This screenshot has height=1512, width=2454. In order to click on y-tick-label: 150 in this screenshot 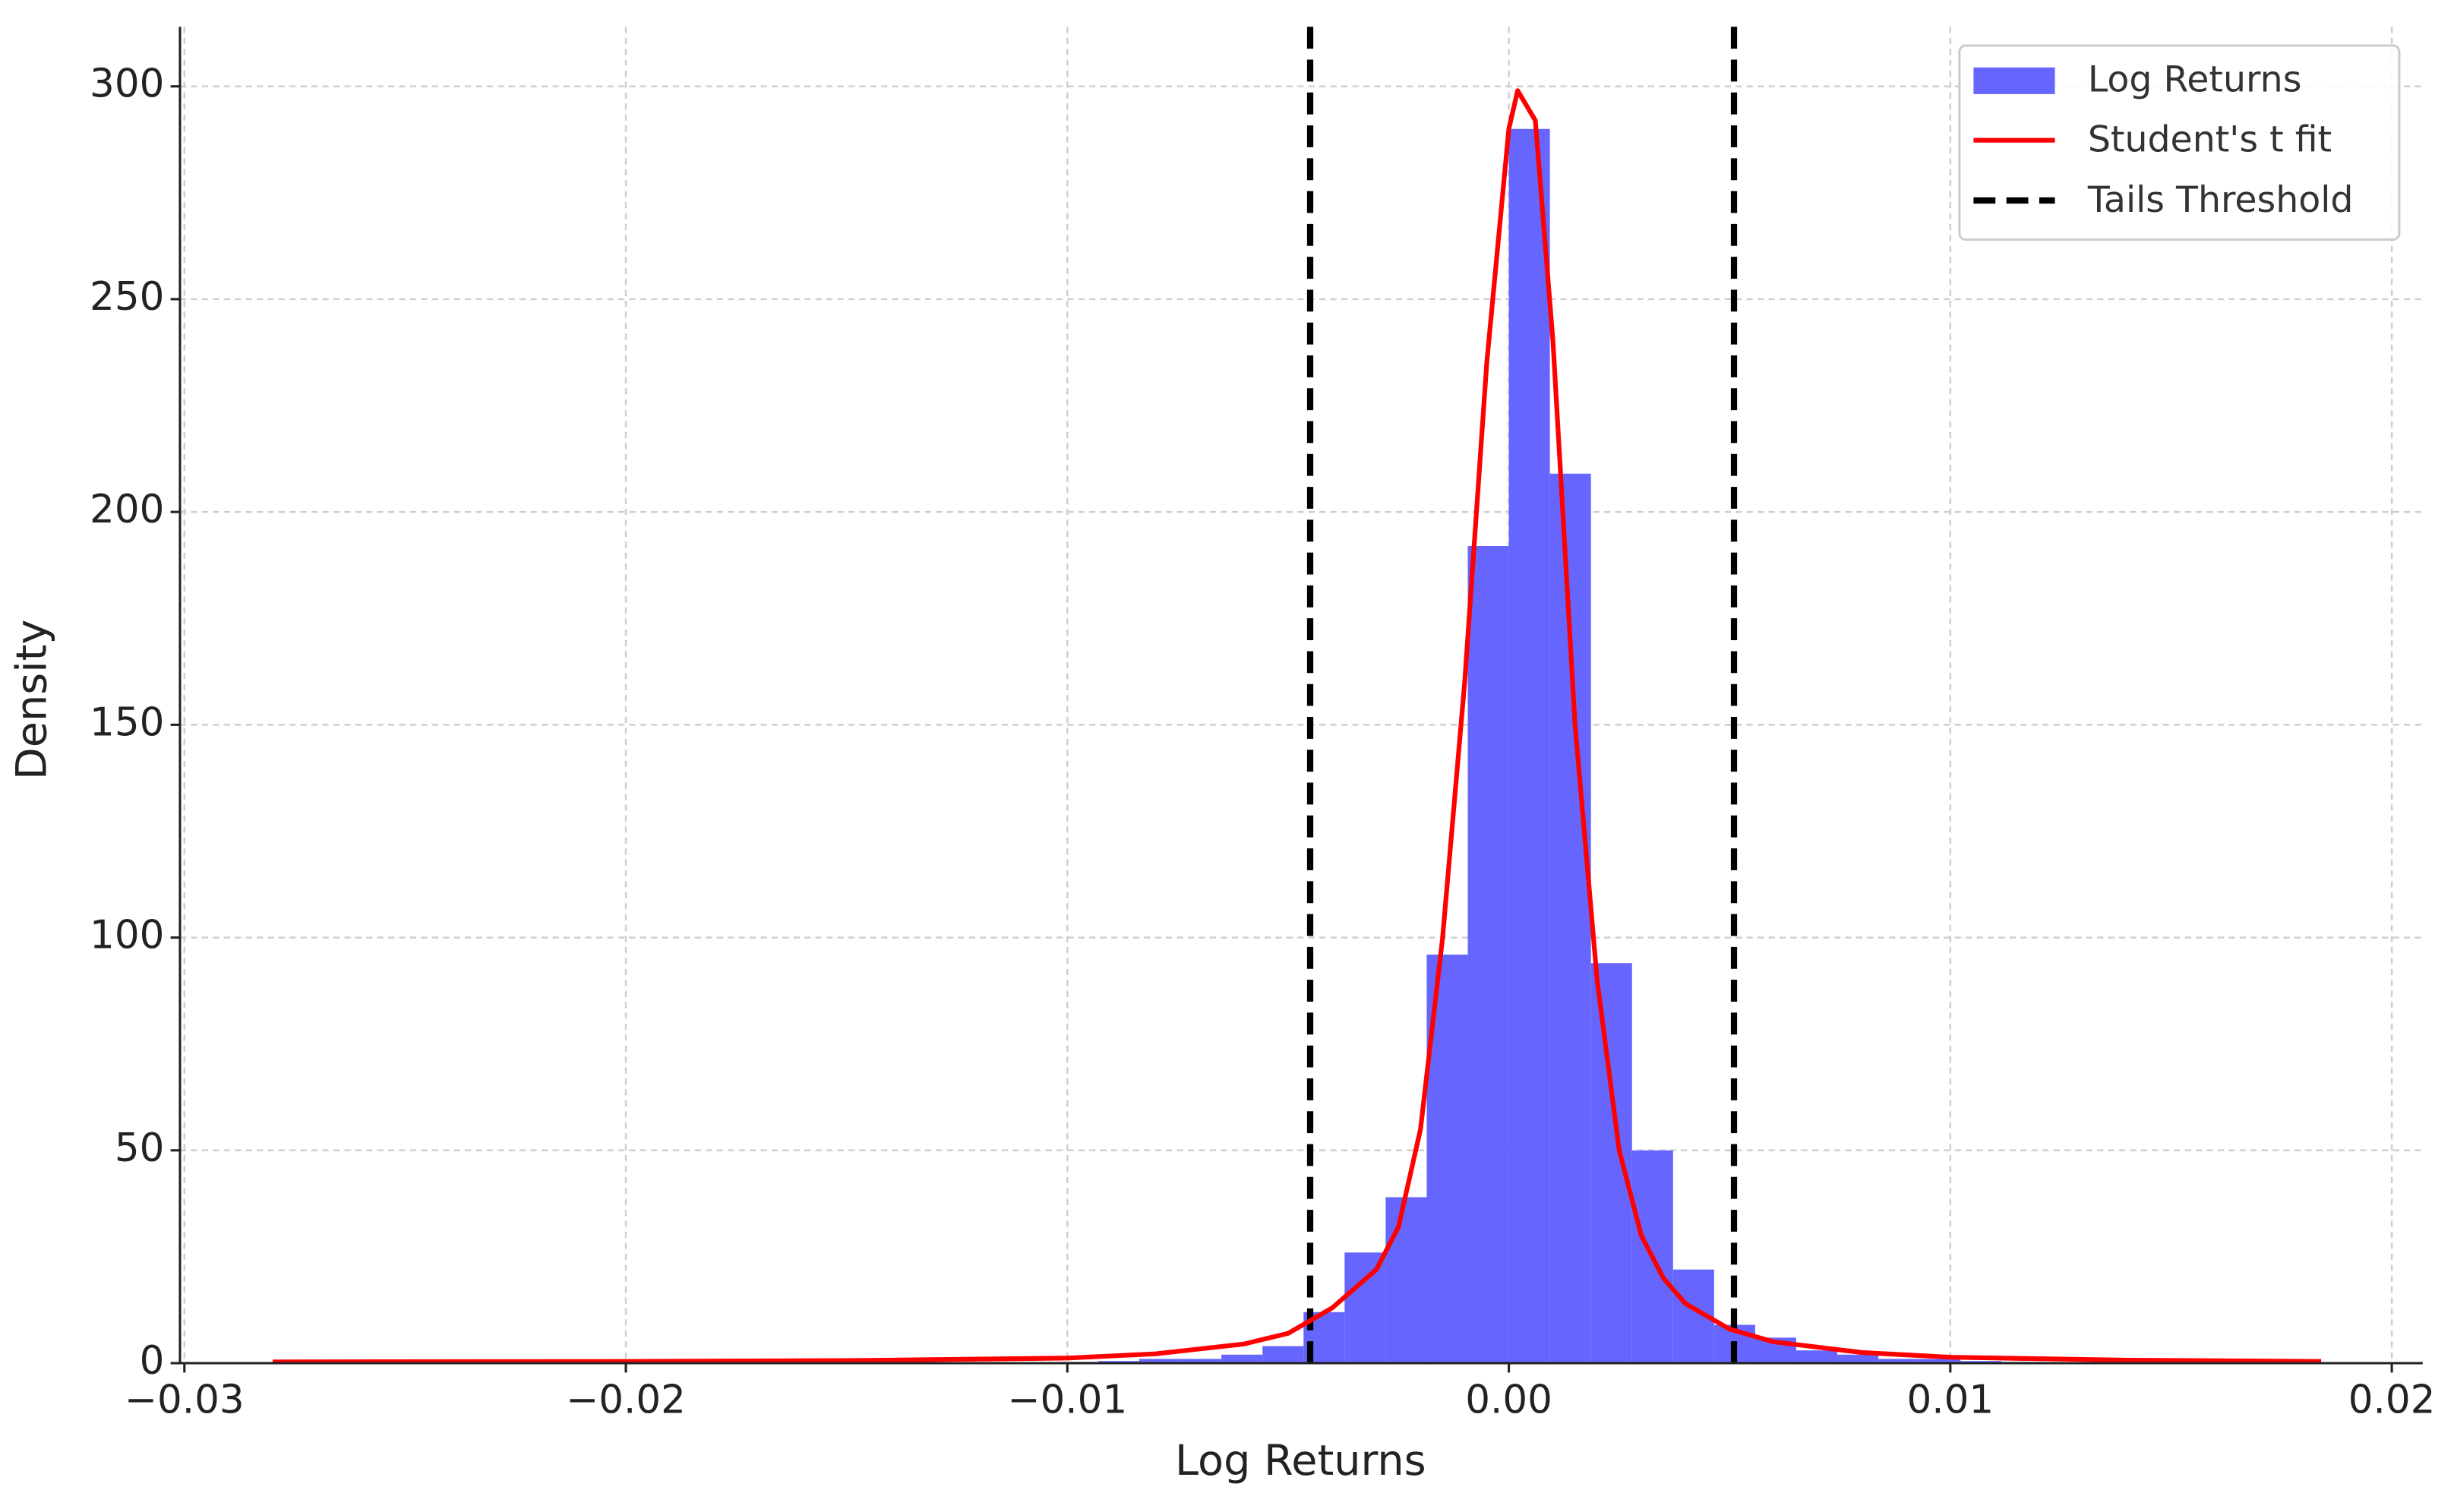, I will do `click(127, 722)`.